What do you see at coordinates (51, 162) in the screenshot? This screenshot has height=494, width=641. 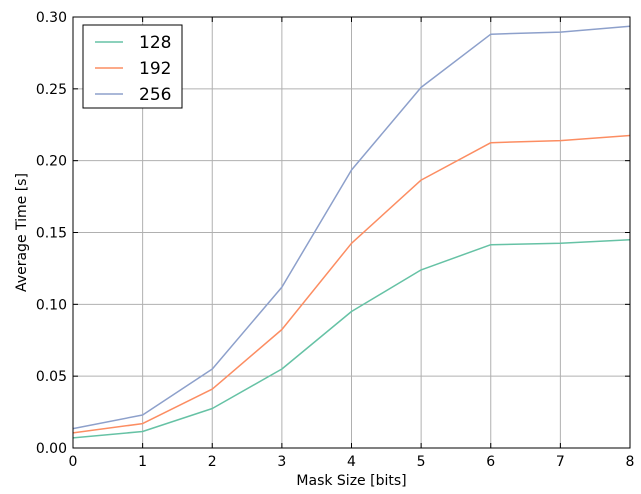 I see `y-tick-label: 0.20` at bounding box center [51, 162].